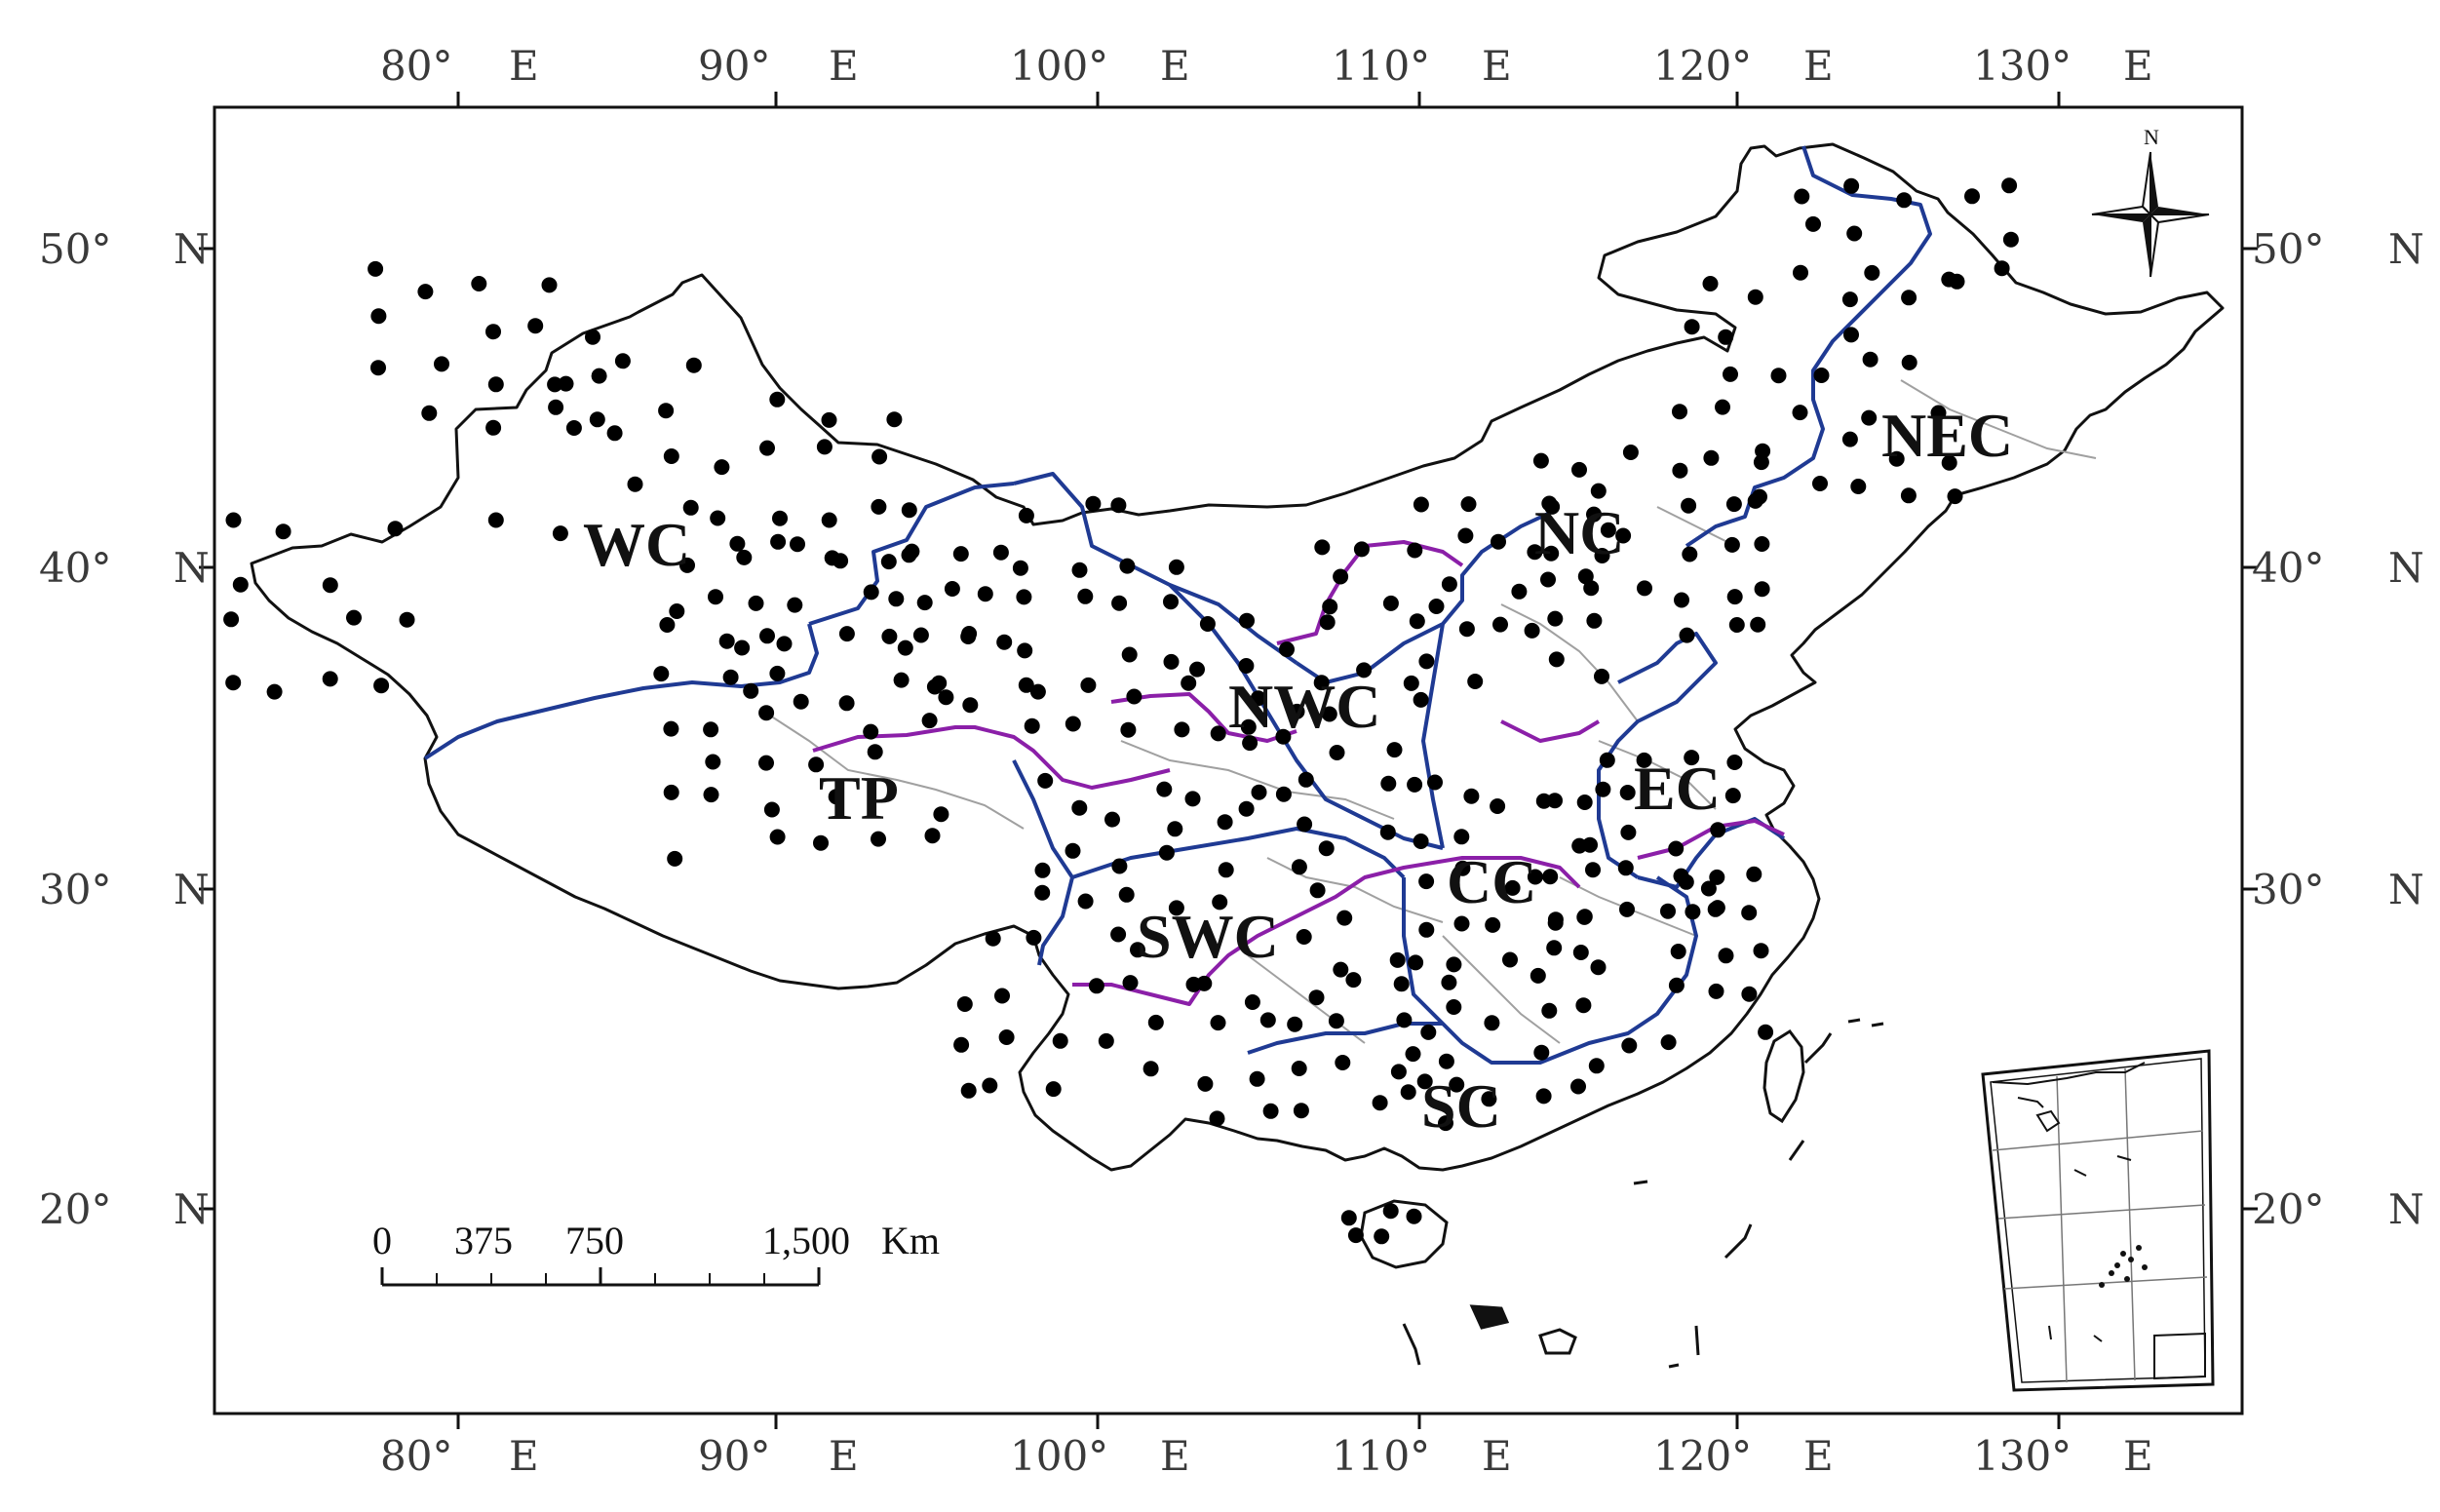  What do you see at coordinates (1175, 1456) in the screenshot?
I see `lon-hemi-100-bottom: E` at bounding box center [1175, 1456].